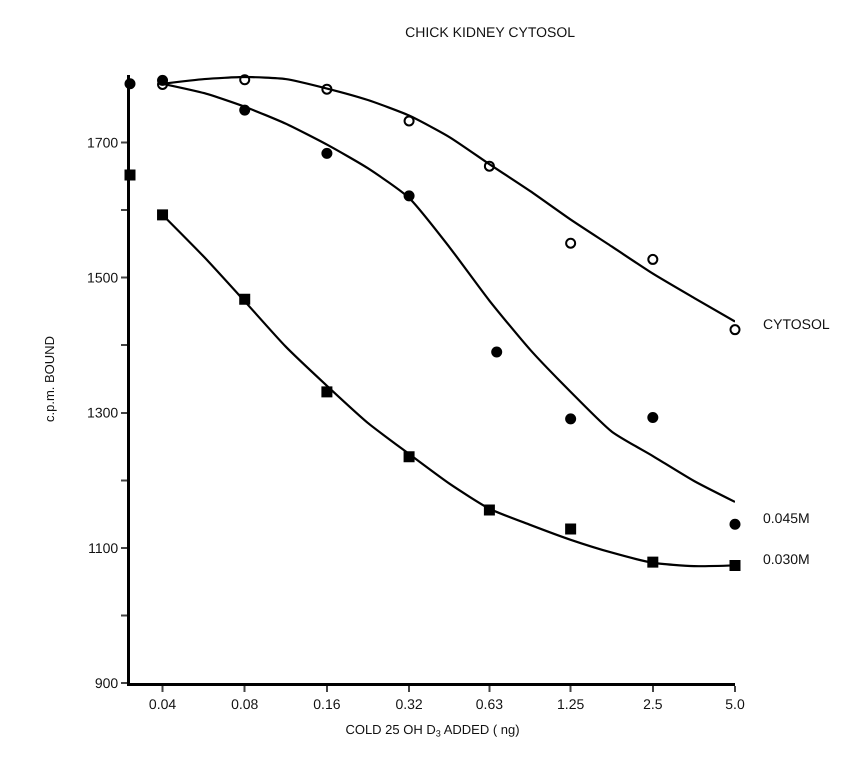 The width and height of the screenshot is (845, 773). I want to click on x-tick-label: 0.16, so click(327, 704).